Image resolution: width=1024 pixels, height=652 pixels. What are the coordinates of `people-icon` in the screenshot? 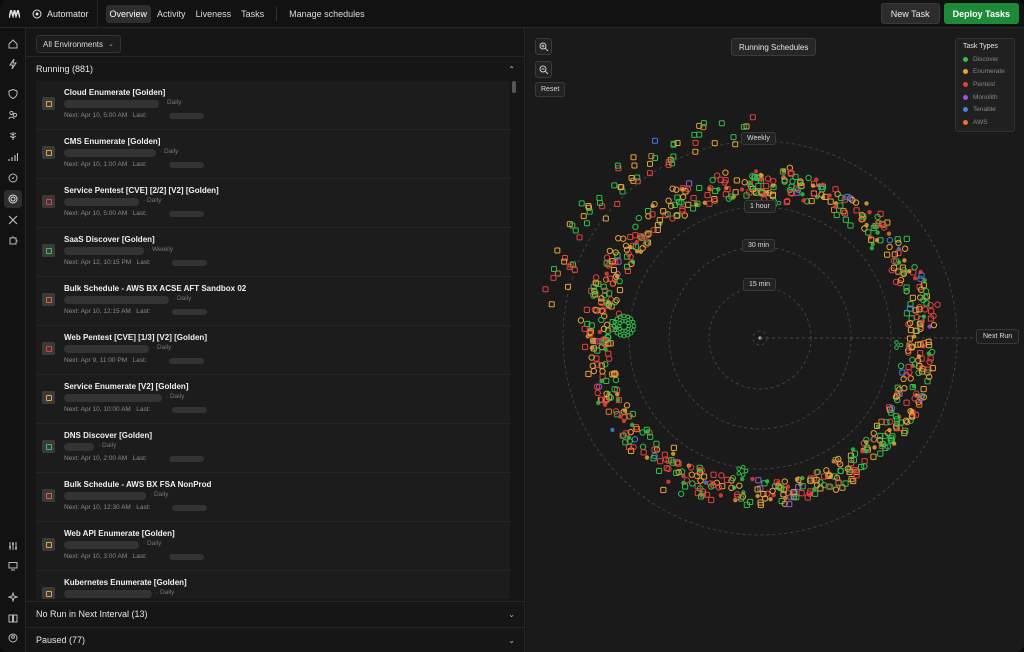 It's located at (13, 115).